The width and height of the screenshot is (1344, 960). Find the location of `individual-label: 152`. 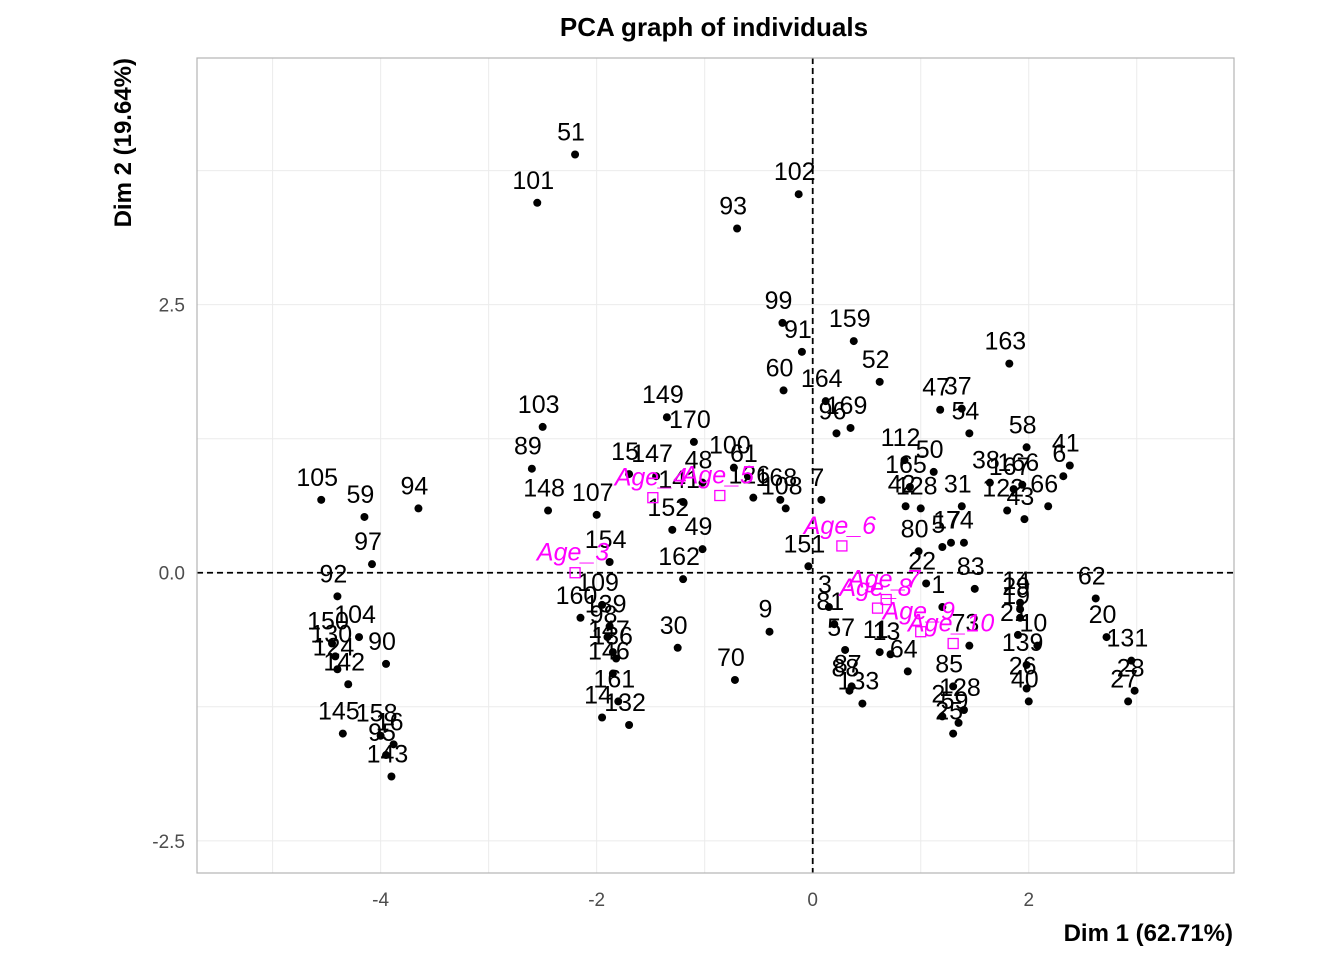

individual-label: 152 is located at coordinates (668, 508).